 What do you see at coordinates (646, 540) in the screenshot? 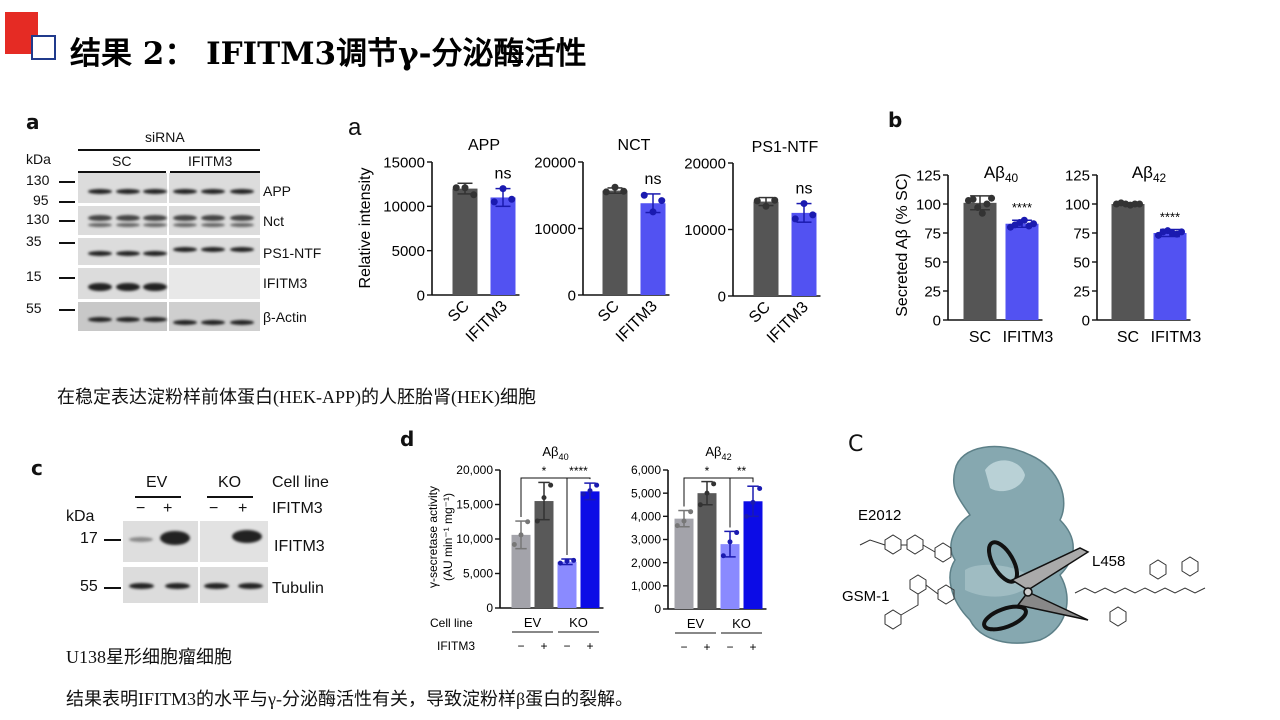
I see `y-tick-label: 3,000` at bounding box center [646, 540].